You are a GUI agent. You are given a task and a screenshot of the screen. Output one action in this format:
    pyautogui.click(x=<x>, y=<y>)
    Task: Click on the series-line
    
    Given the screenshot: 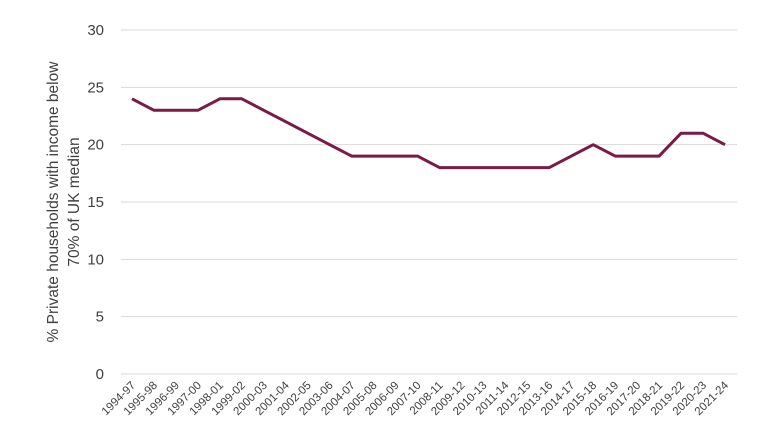 What is the action you would take?
    pyautogui.click(x=428, y=133)
    